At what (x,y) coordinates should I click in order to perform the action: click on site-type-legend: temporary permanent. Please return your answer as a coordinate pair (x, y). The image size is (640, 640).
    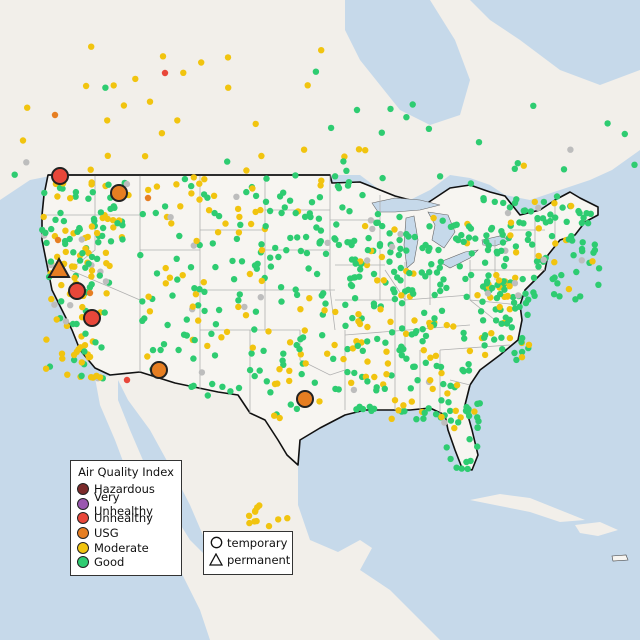
    Looking at the image, I should click on (248, 553).